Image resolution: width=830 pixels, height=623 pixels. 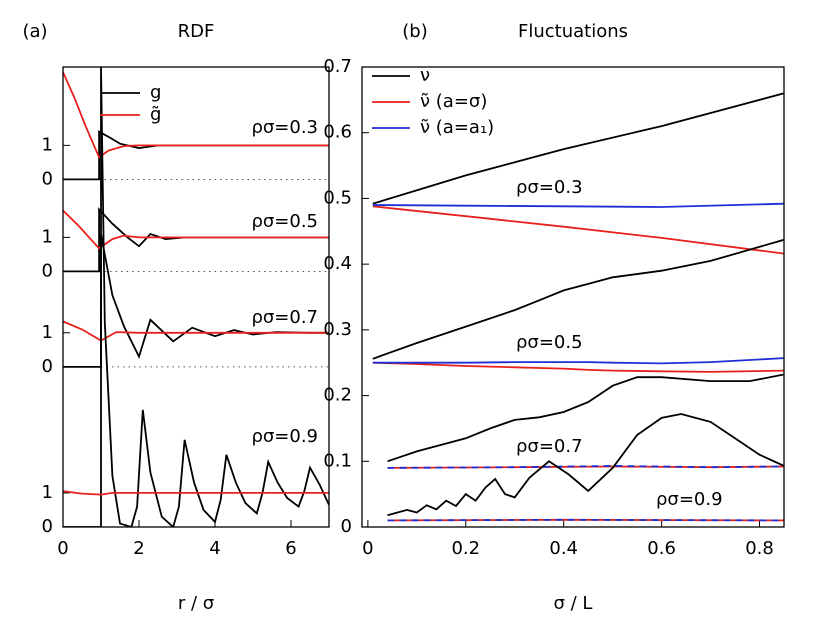 What do you see at coordinates (414, 31) in the screenshot?
I see `panel-label: (b)` at bounding box center [414, 31].